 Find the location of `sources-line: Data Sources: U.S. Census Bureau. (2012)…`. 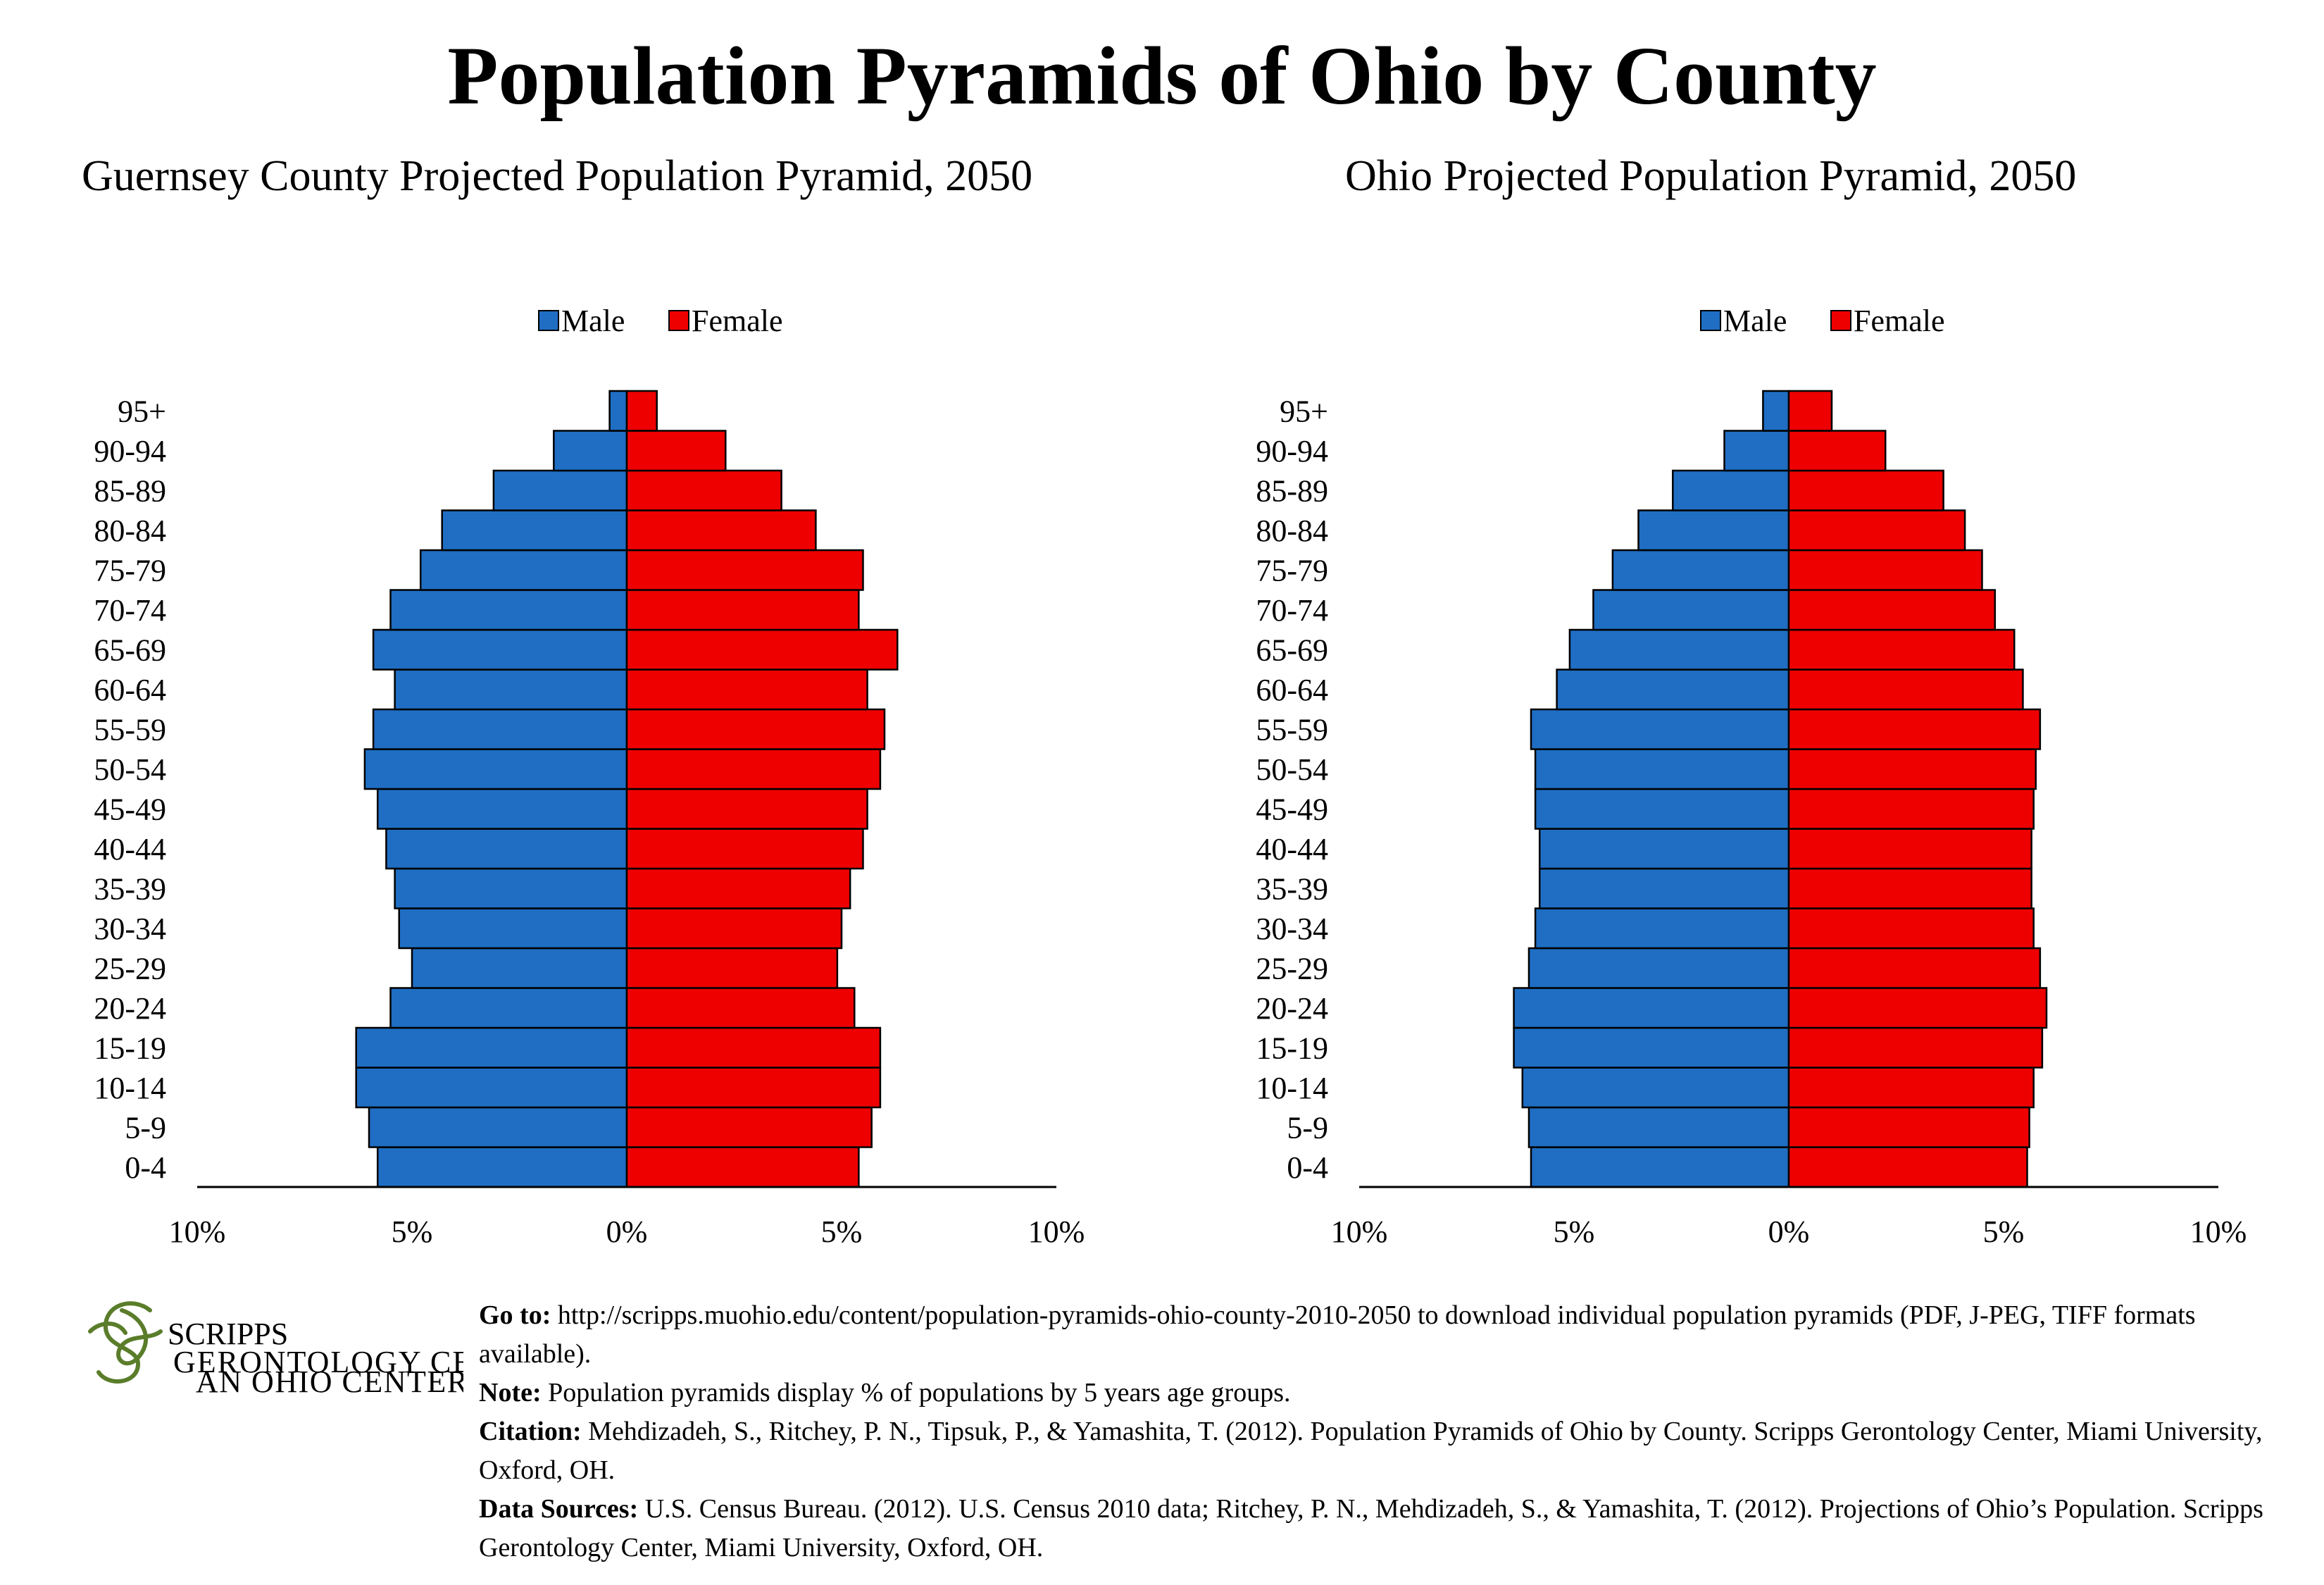

sources-line: Data Sources: U.S. Census Bureau. (2012)… is located at coordinates (1394, 1528).